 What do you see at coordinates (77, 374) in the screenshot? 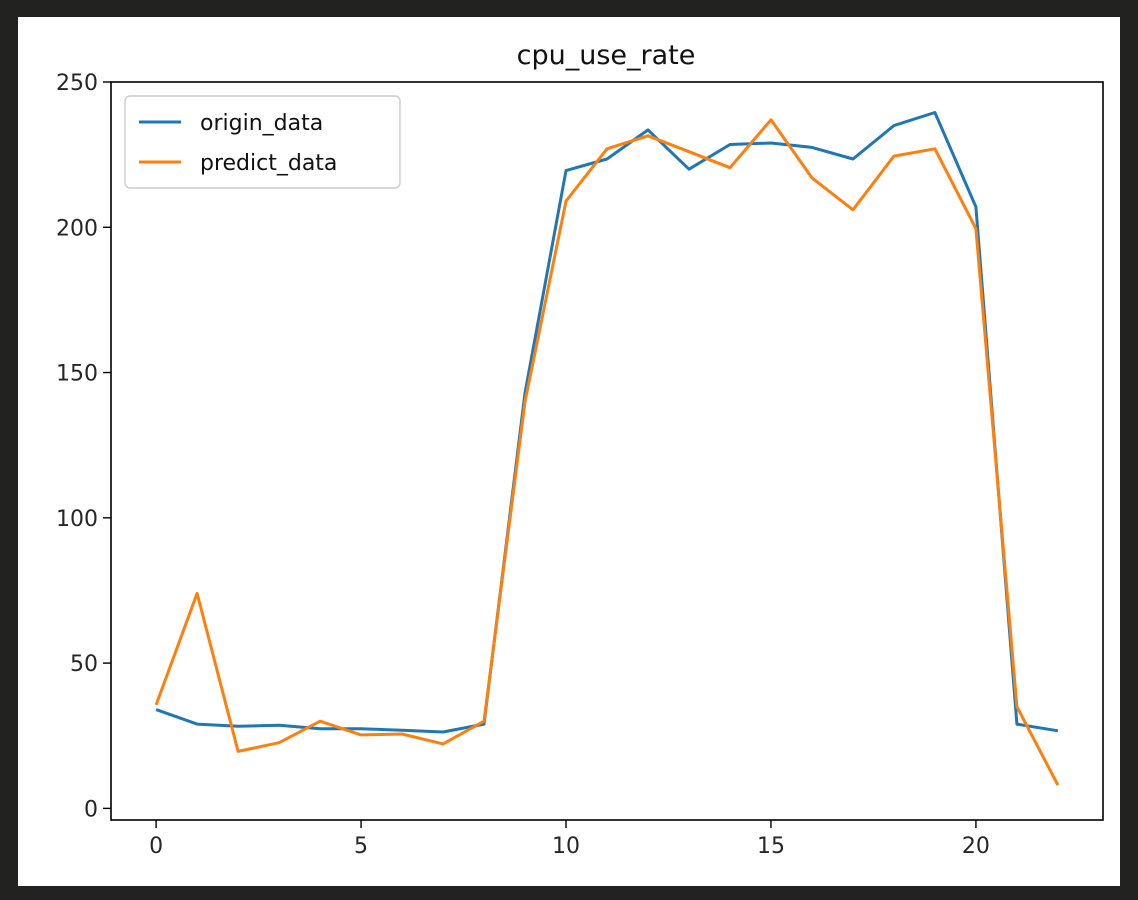
I see `y-tick-label: 150` at bounding box center [77, 374].